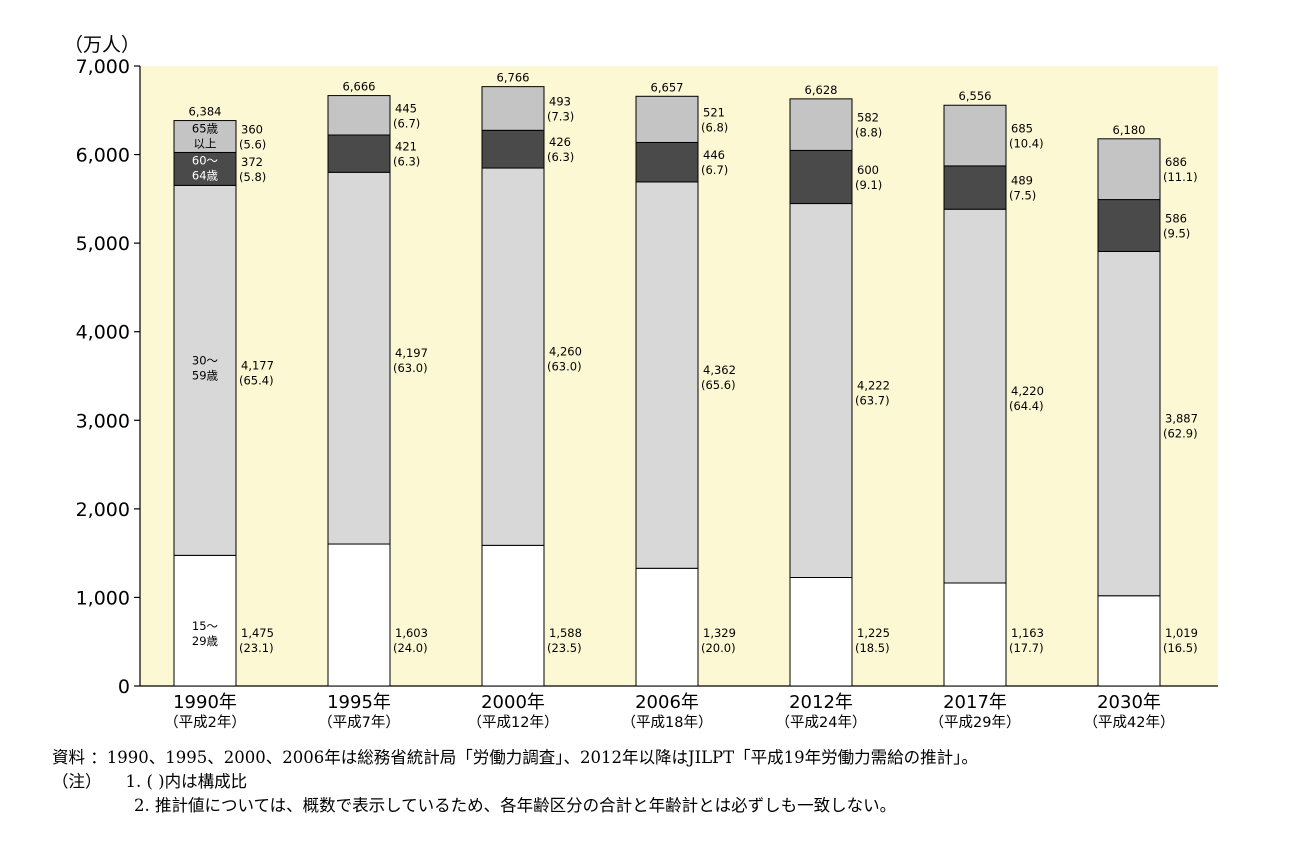 Image resolution: width=1300 pixels, height=866 pixels. Describe the element at coordinates (186, 781) in the screenshot. I see `note-1: 1. ( )内は構成比` at that location.